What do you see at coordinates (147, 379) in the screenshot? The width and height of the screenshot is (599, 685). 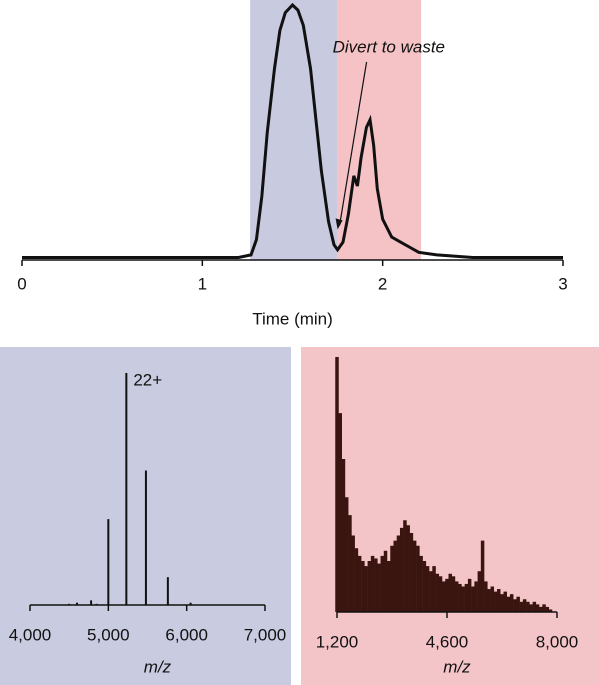 I see `peak-label: 22+` at bounding box center [147, 379].